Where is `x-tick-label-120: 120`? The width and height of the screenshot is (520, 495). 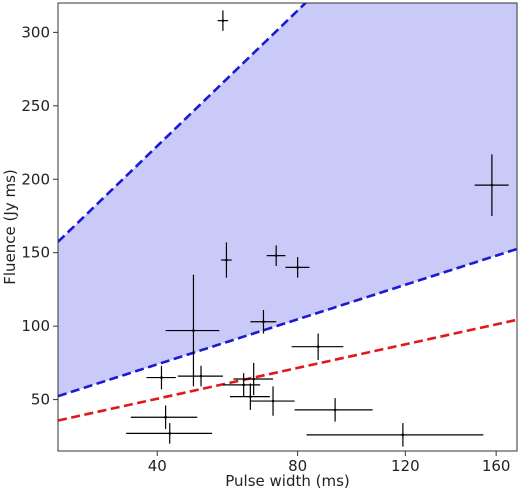 x-tick-label-120: 120 is located at coordinates (405, 466).